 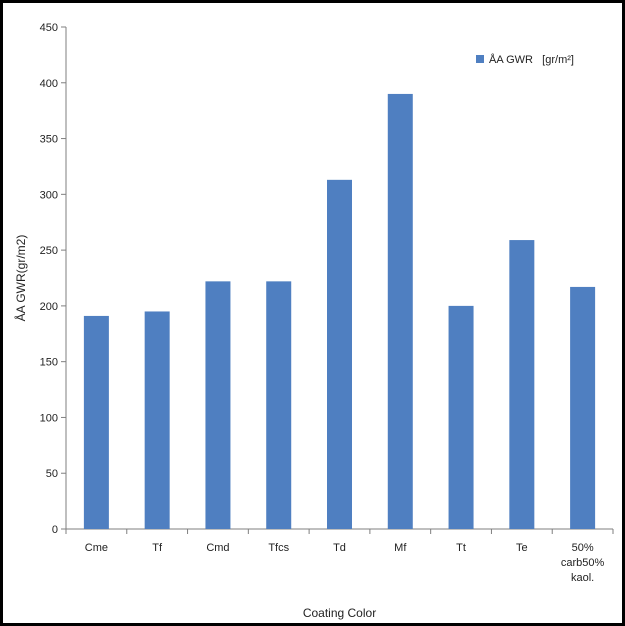 I want to click on x-tick-label-line: Tfcs, so click(x=278, y=548).